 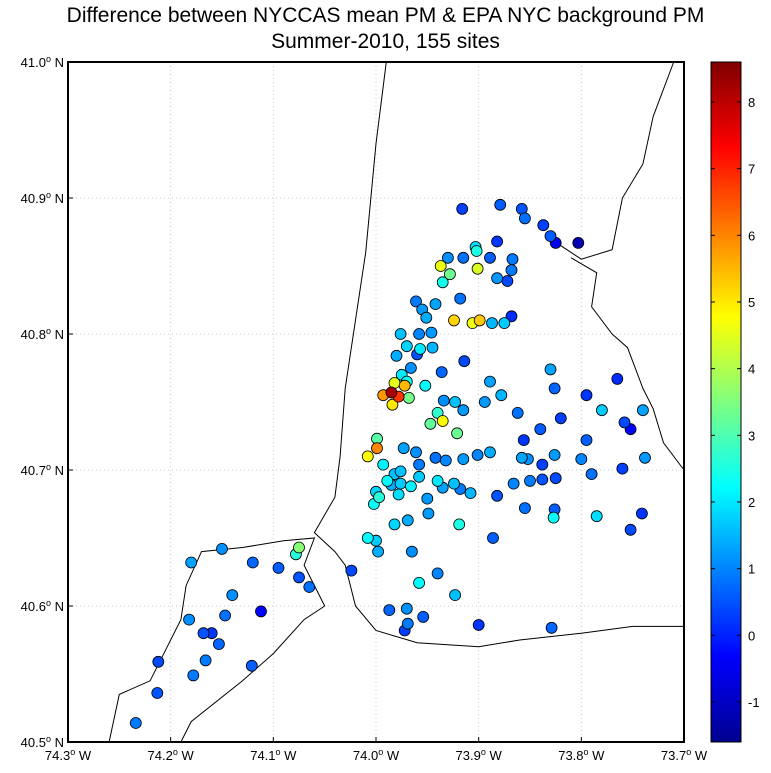 I want to click on colorbar-tick-label: 3, so click(x=751, y=435).